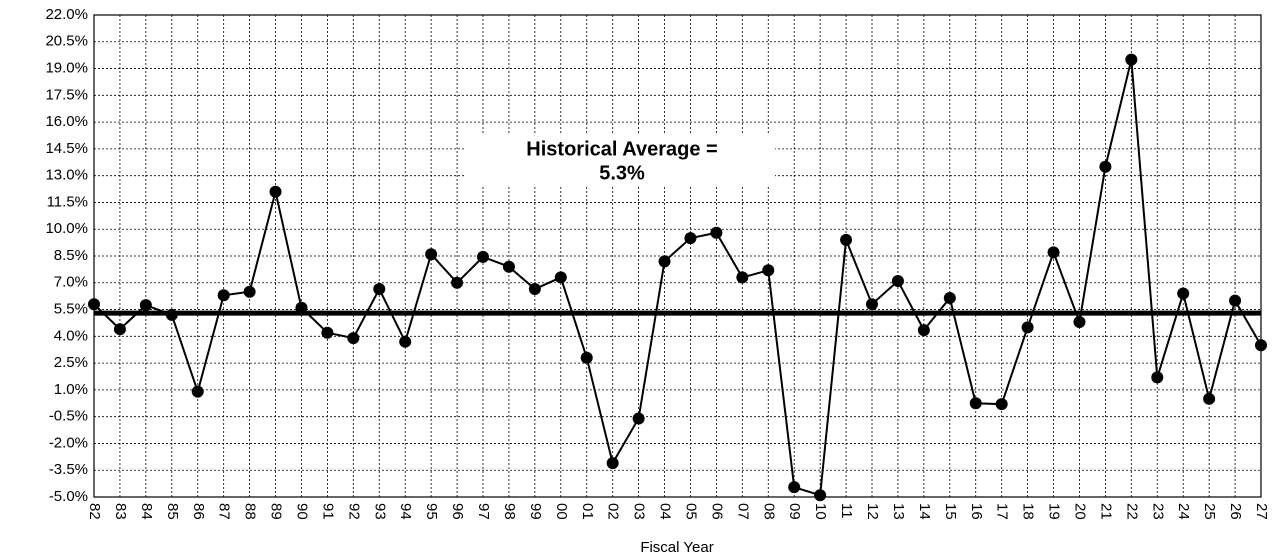 The width and height of the screenshot is (1276, 559). What do you see at coordinates (71, 362) in the screenshot?
I see `y-tick-label: 2.5%` at bounding box center [71, 362].